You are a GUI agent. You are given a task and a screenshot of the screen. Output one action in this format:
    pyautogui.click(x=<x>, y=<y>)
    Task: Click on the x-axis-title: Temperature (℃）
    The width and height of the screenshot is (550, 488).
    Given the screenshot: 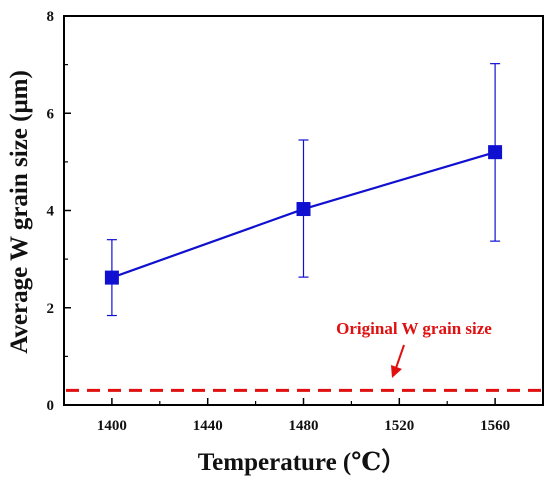 What is the action you would take?
    pyautogui.click(x=302, y=461)
    